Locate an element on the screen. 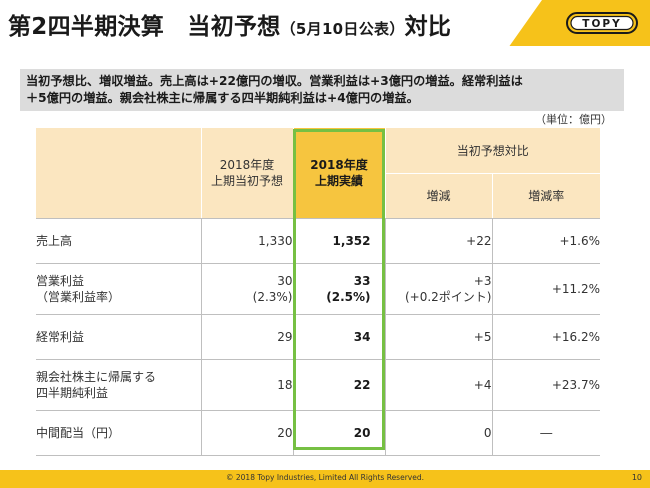  row-label: 中間配当（円） is located at coordinates (118, 433).